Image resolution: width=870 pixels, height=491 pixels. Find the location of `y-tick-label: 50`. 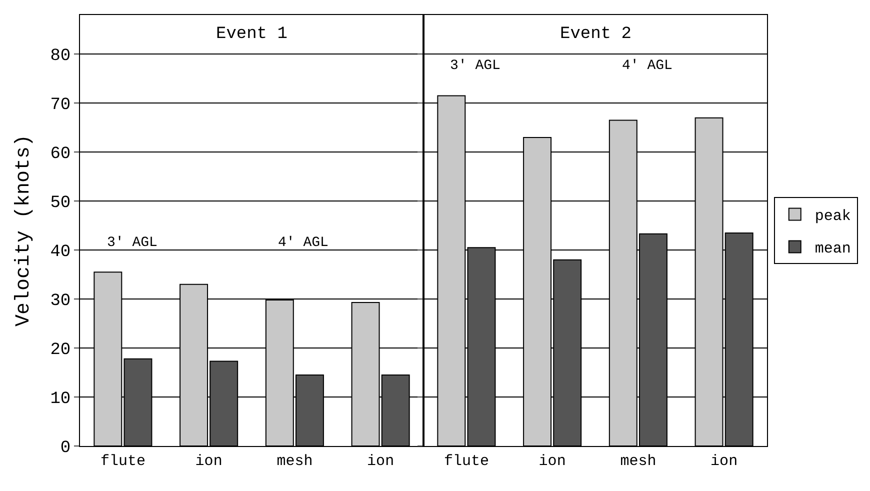

y-tick-label: 50 is located at coordinates (60, 204).